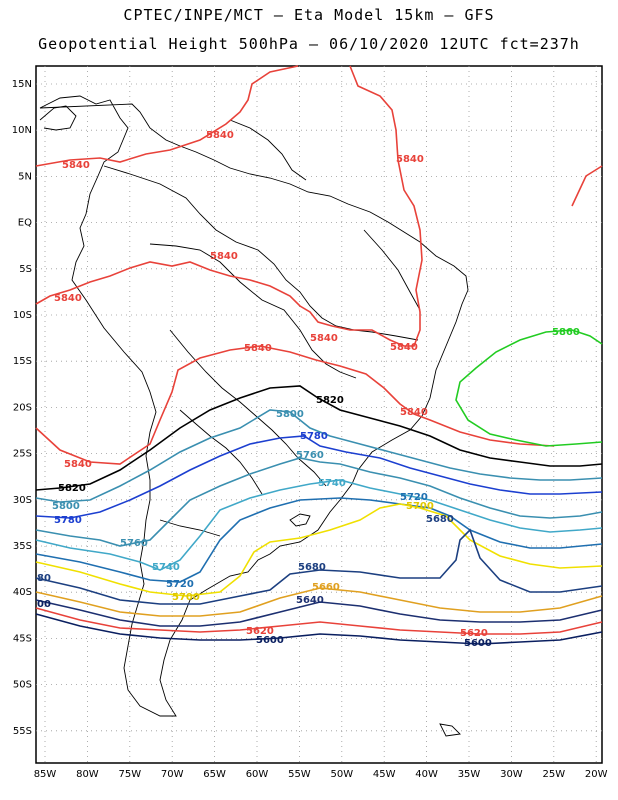 The width and height of the screenshot is (618, 800). Describe the element at coordinates (44, 604) in the screenshot. I see `contour-label-5600: 00` at that location.